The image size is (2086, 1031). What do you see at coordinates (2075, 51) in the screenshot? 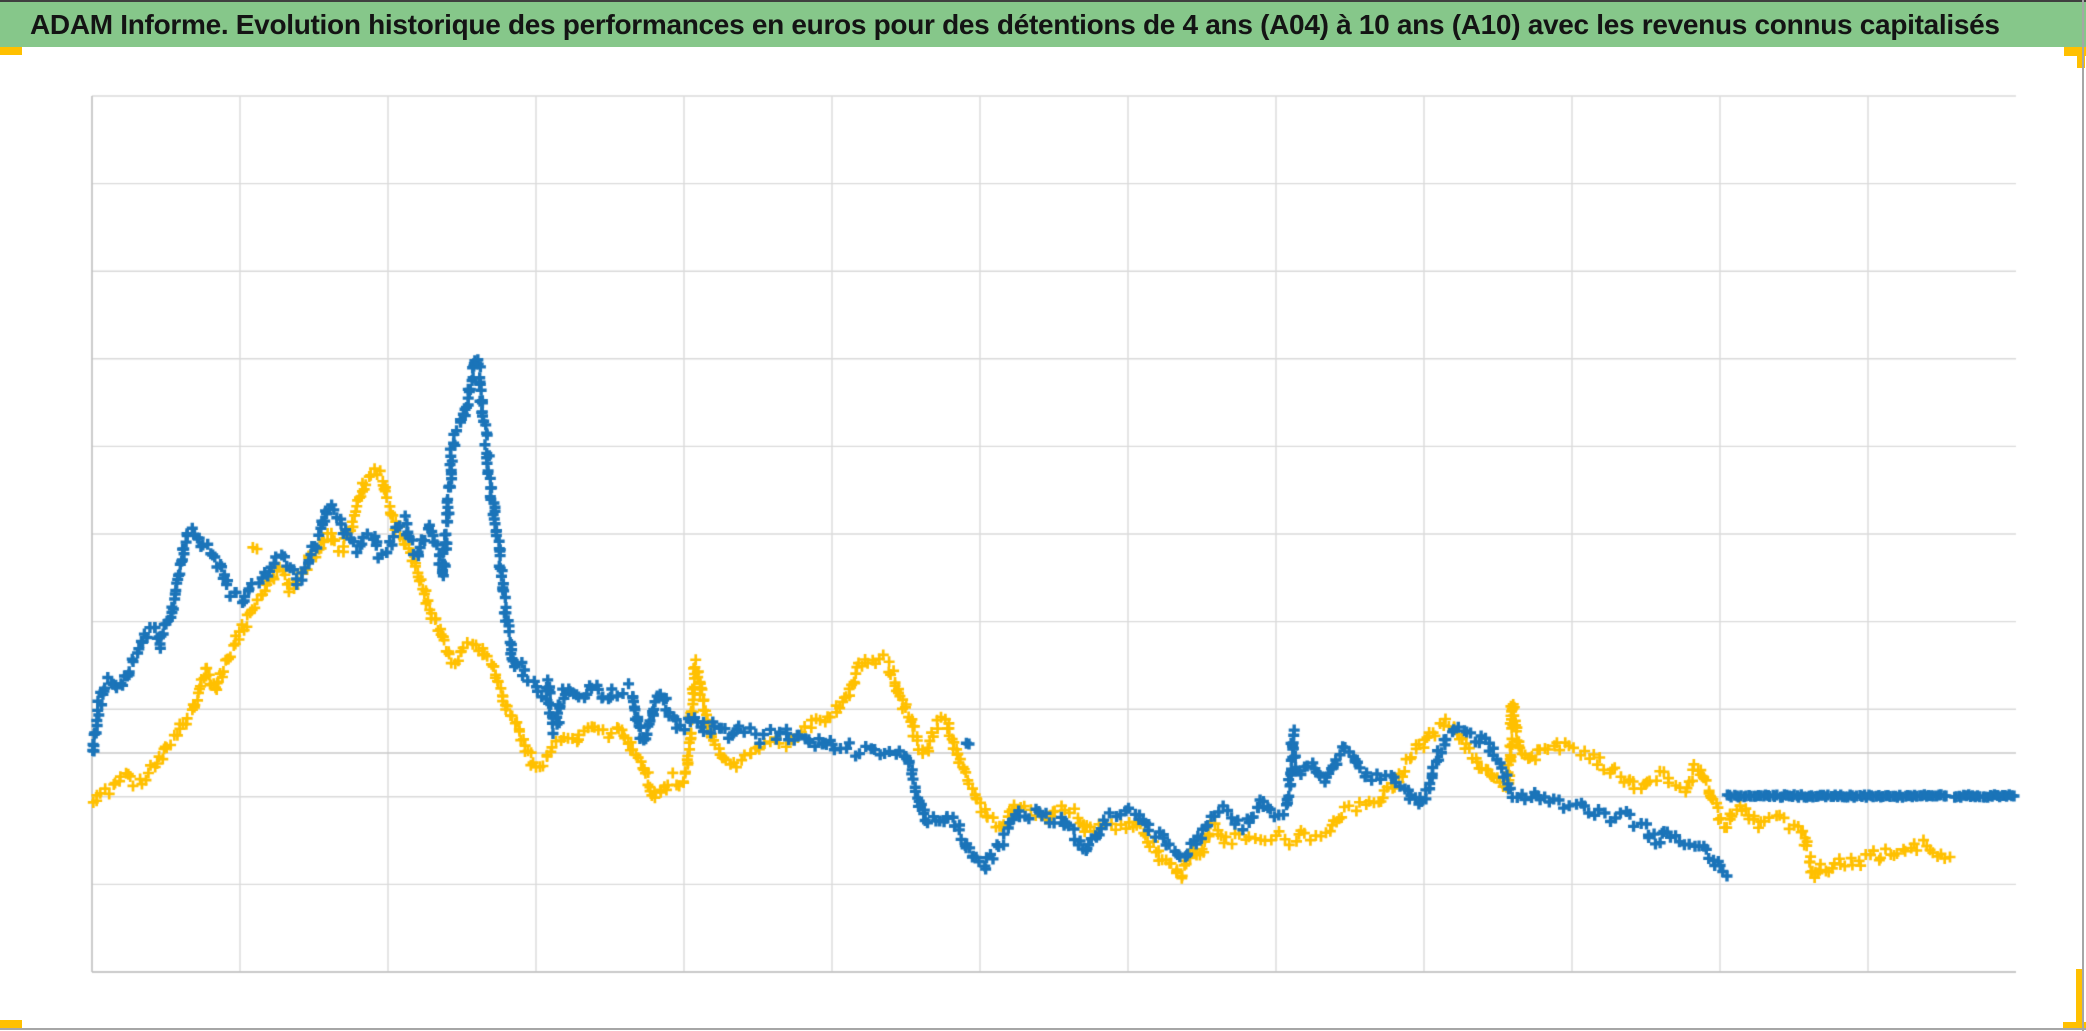
I see `corner-accent-top-right-horizontal` at bounding box center [2075, 51].